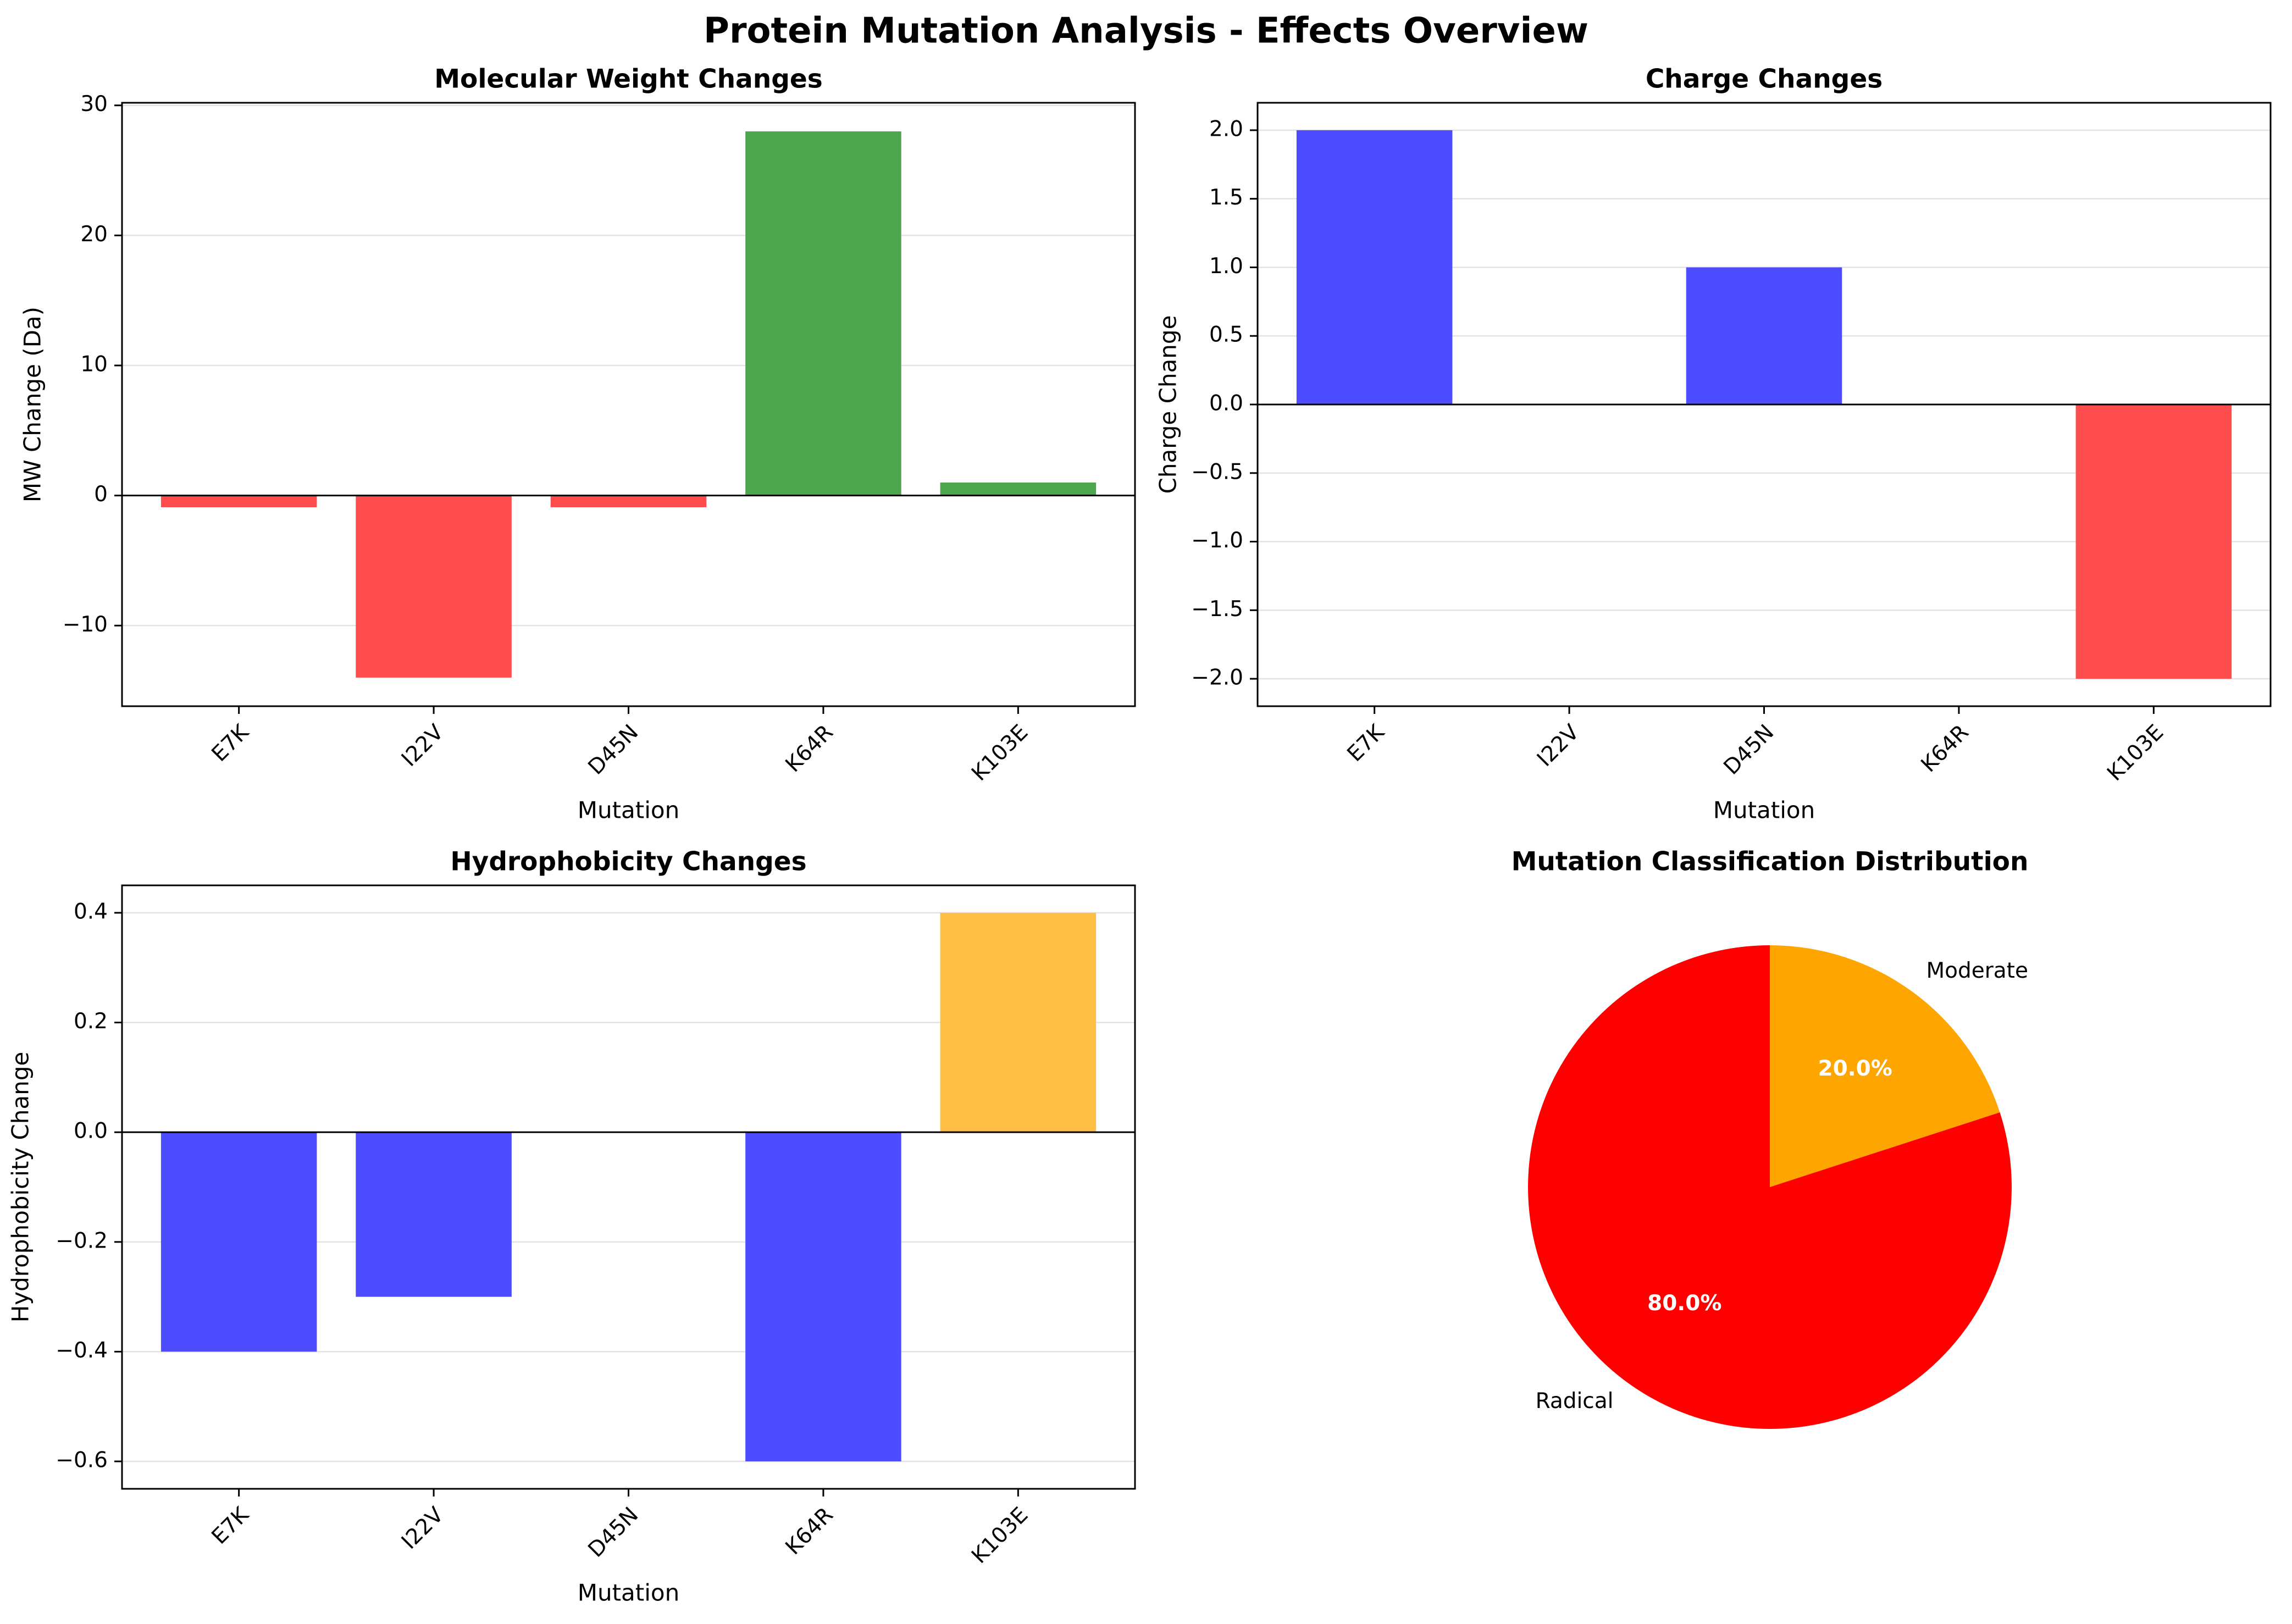 The width and height of the screenshot is (2292, 1624). What do you see at coordinates (1855, 1068) in the screenshot?
I see `pie-pct-label: 20.0%` at bounding box center [1855, 1068].